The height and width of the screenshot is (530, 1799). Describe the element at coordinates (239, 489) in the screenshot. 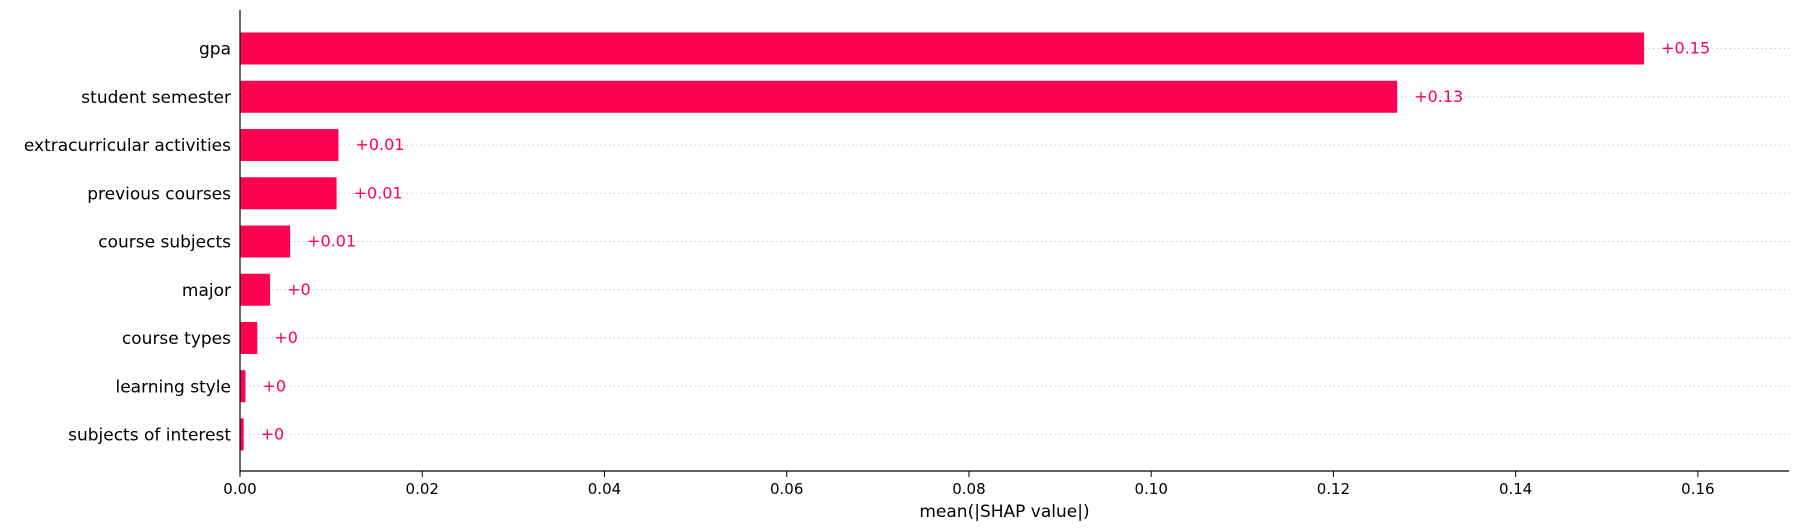

I see `x-tick-label: 0.00` at that location.